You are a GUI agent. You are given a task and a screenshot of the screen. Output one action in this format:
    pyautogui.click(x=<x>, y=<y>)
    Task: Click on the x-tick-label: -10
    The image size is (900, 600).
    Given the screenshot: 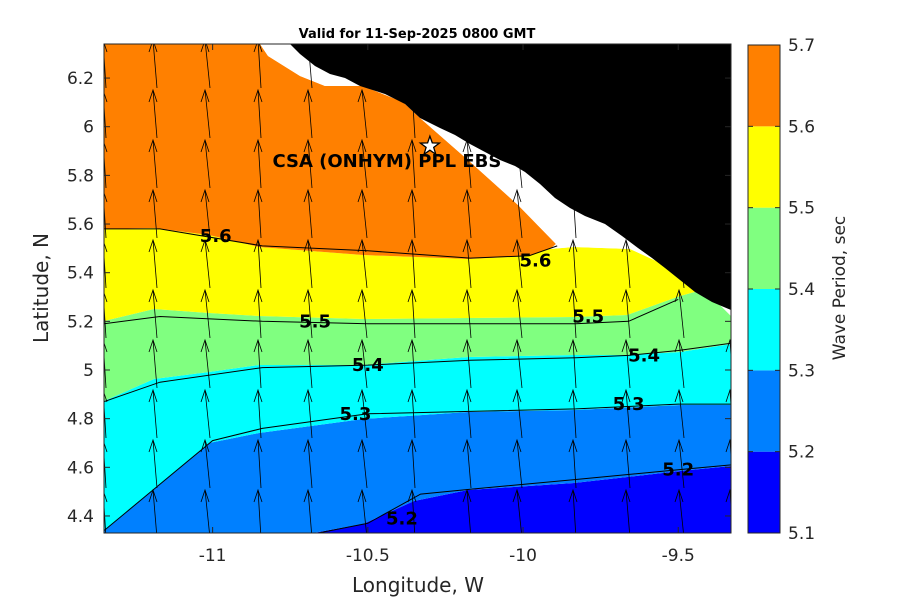 What is the action you would take?
    pyautogui.click(x=523, y=556)
    